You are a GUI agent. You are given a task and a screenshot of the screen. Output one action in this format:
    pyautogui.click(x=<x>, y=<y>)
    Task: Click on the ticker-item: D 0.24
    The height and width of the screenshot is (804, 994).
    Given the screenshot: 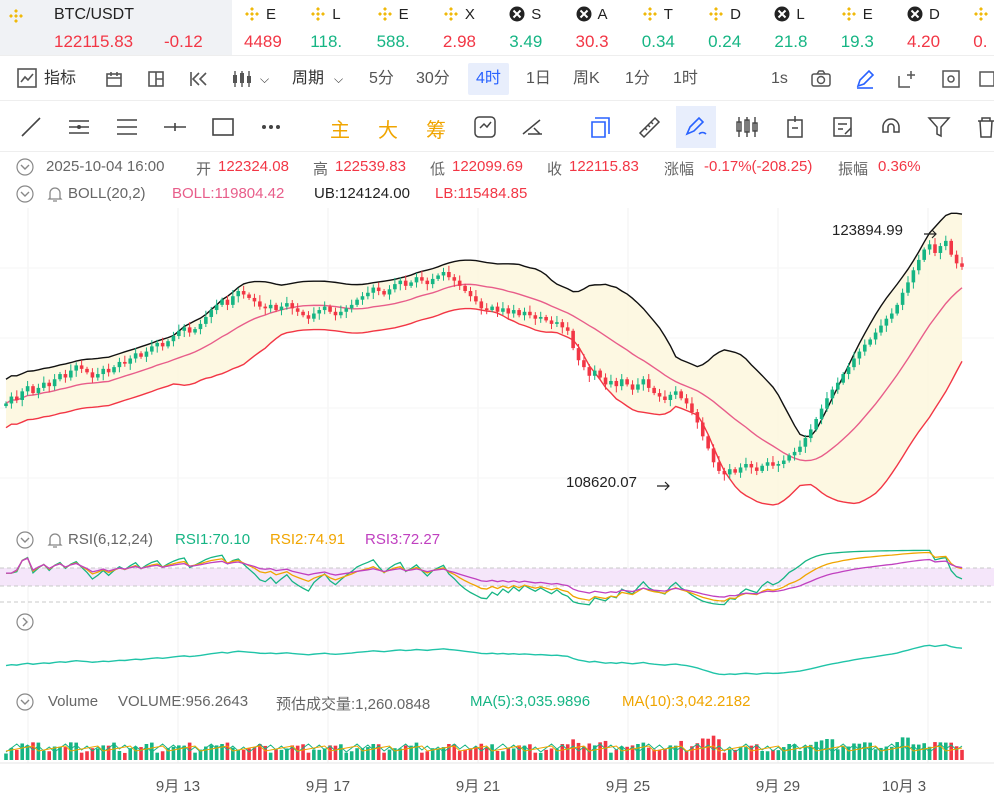 What is the action you would take?
    pyautogui.click(x=739, y=27)
    